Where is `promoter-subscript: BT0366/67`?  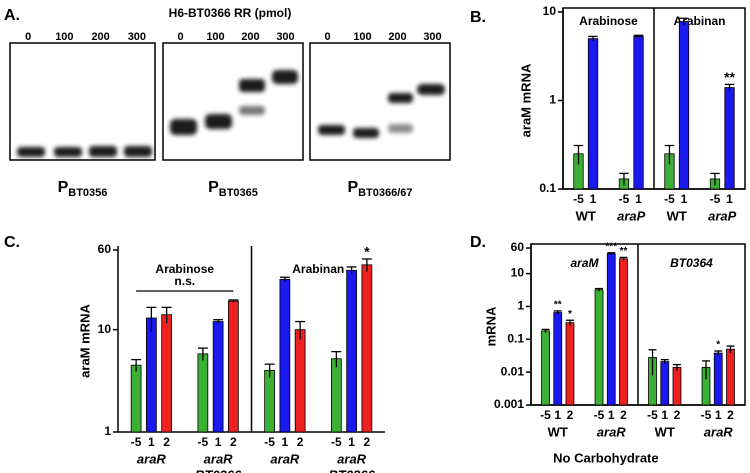
promoter-subscript: BT0366/67 is located at coordinates (385, 193).